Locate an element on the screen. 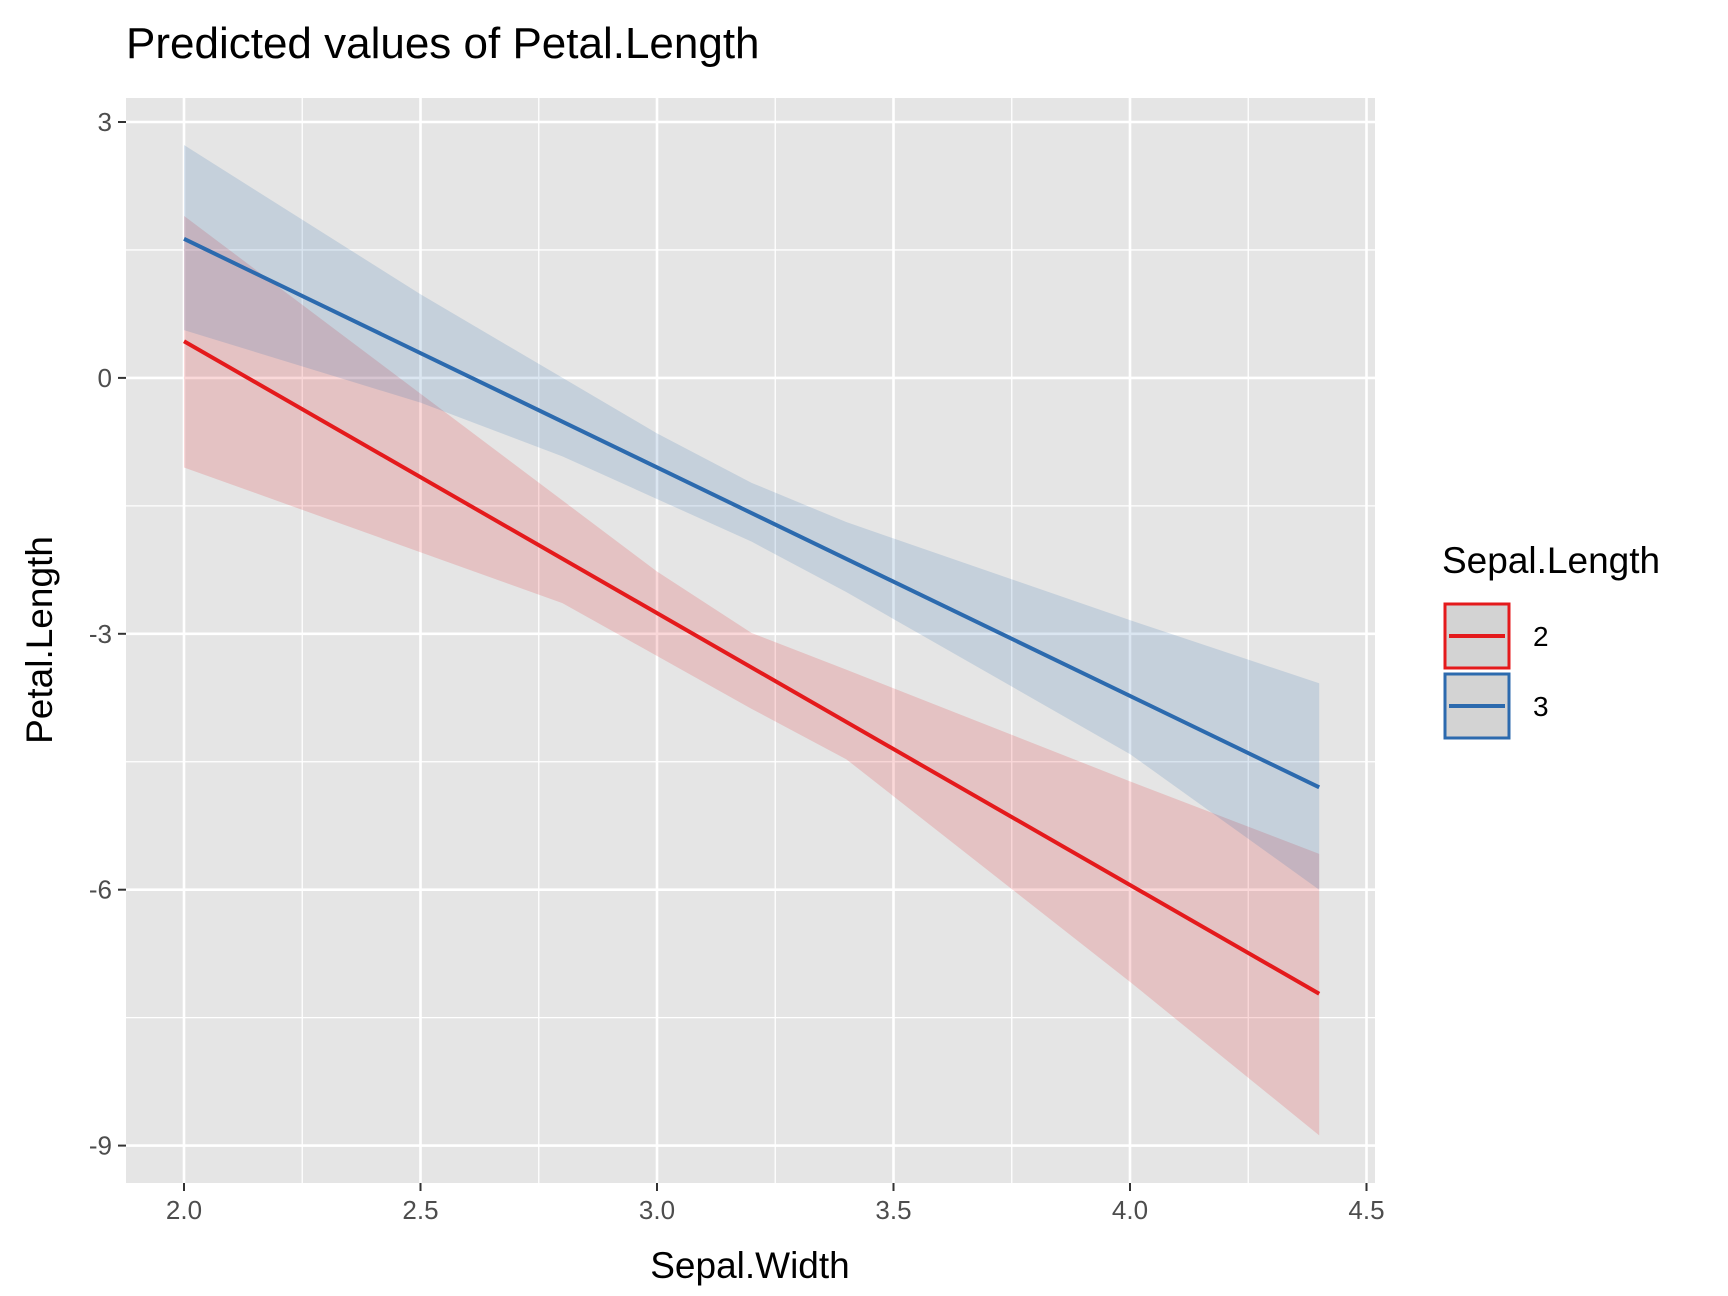 This screenshot has width=1728, height=1296. legend-label-2: 2 is located at coordinates (1541, 636).